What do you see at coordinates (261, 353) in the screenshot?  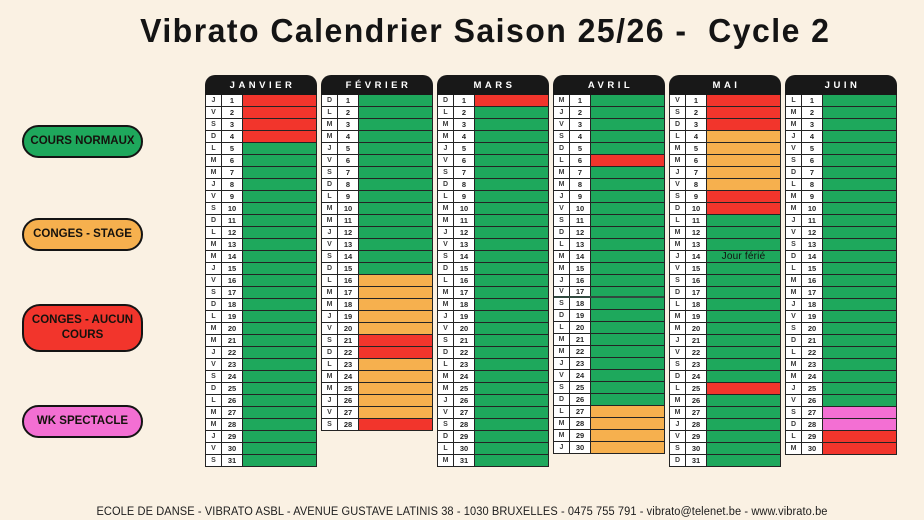 I see `day-row: J 22` at bounding box center [261, 353].